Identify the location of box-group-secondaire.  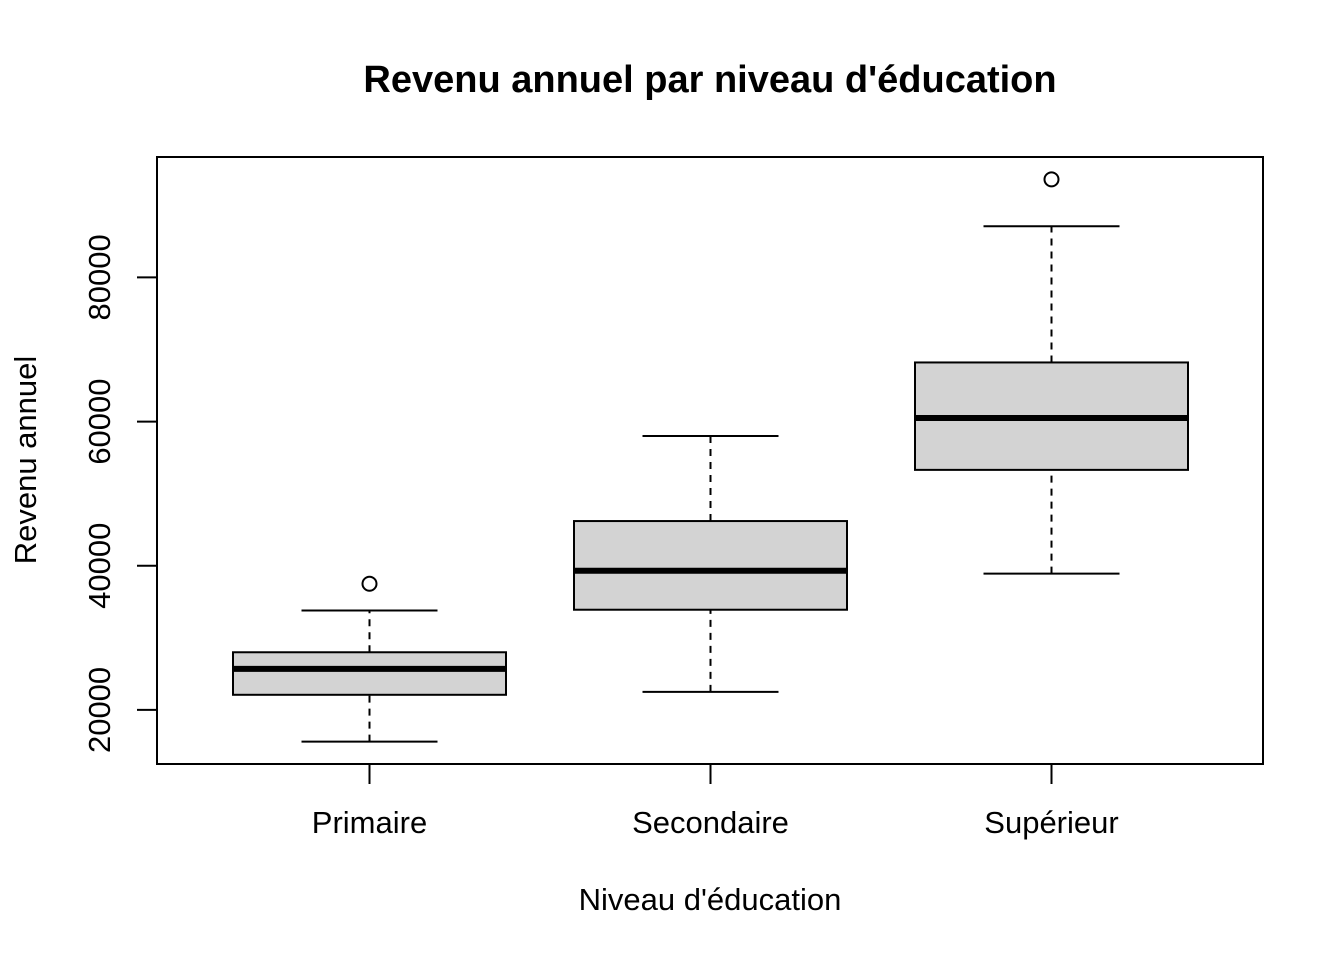
(710, 563).